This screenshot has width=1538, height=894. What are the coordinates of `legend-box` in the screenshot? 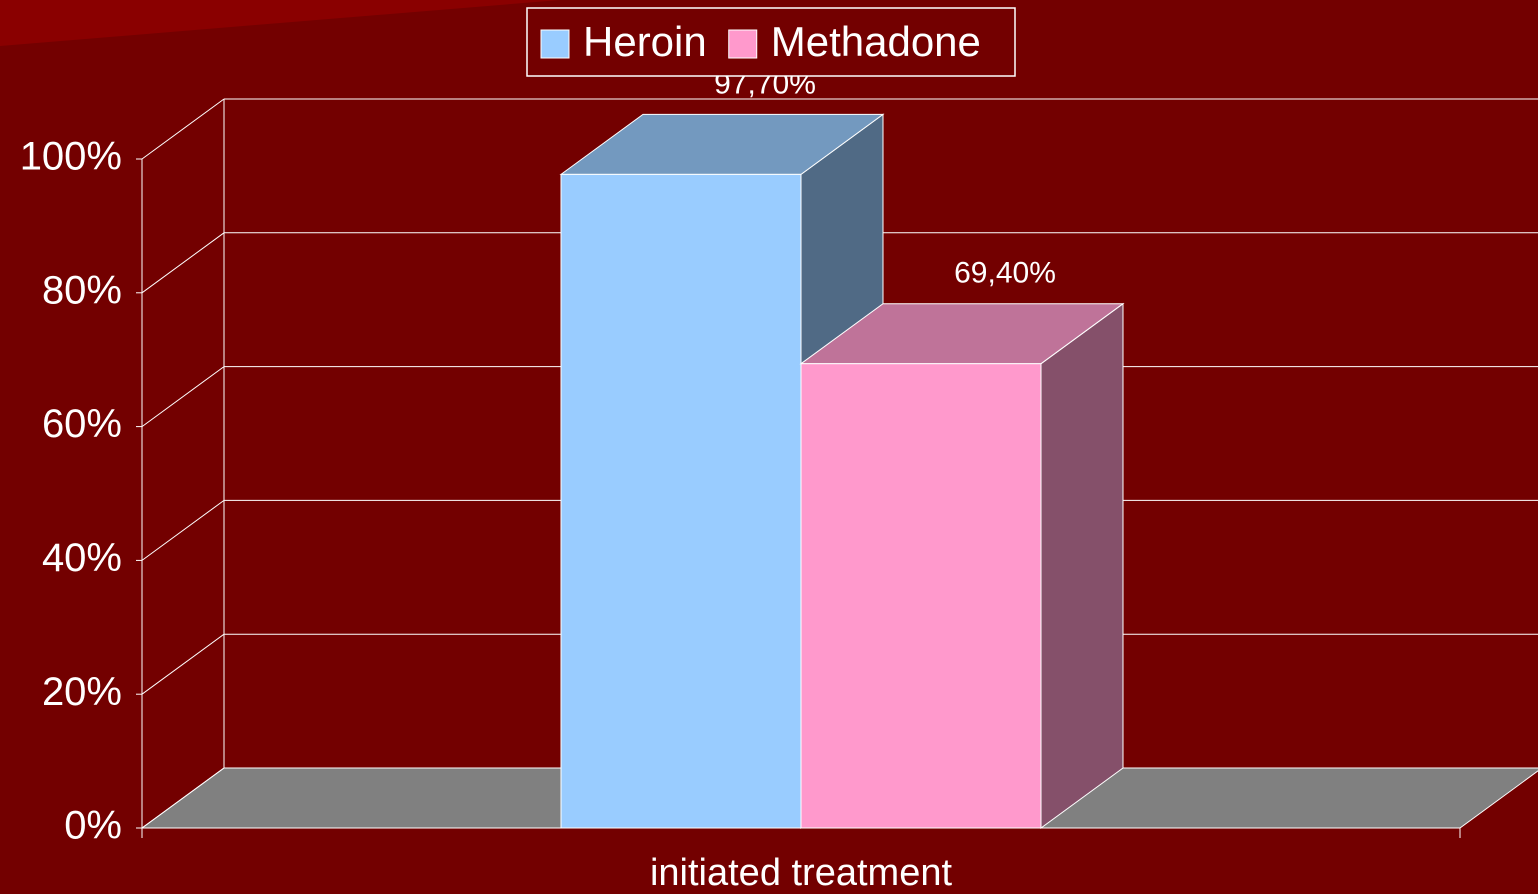 It's located at (771, 42).